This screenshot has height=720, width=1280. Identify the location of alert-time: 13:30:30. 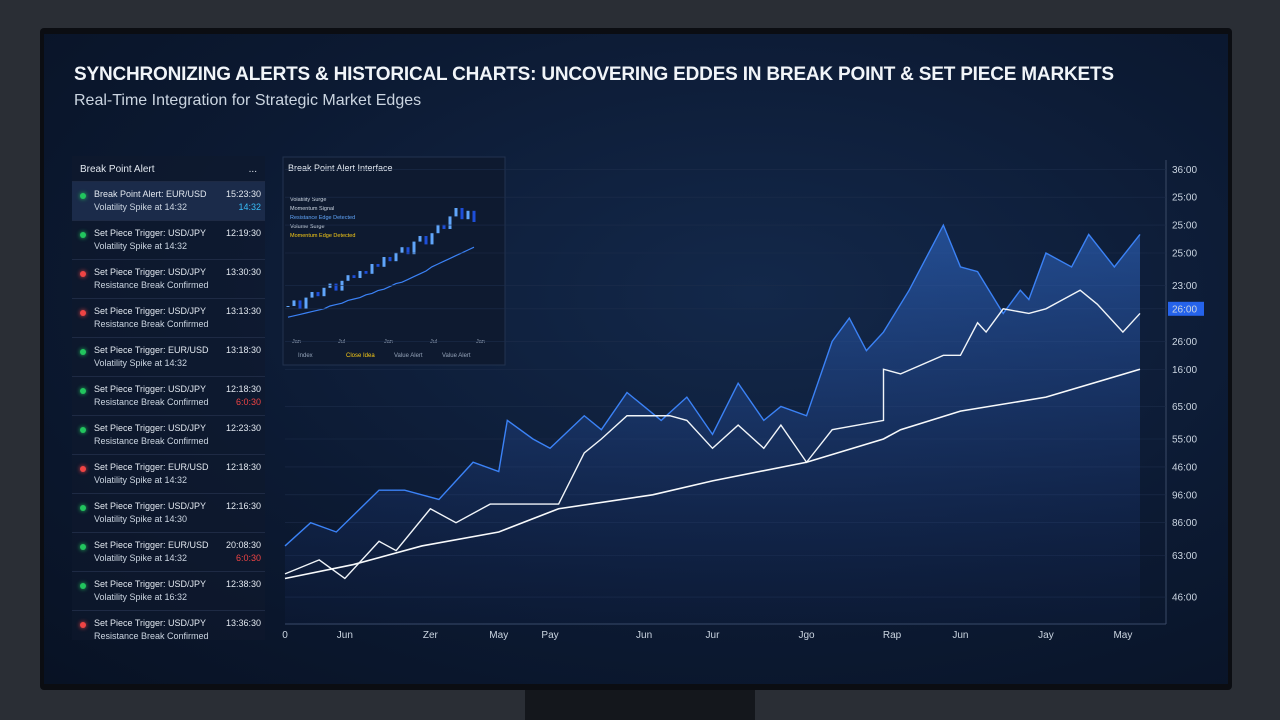
(243, 272).